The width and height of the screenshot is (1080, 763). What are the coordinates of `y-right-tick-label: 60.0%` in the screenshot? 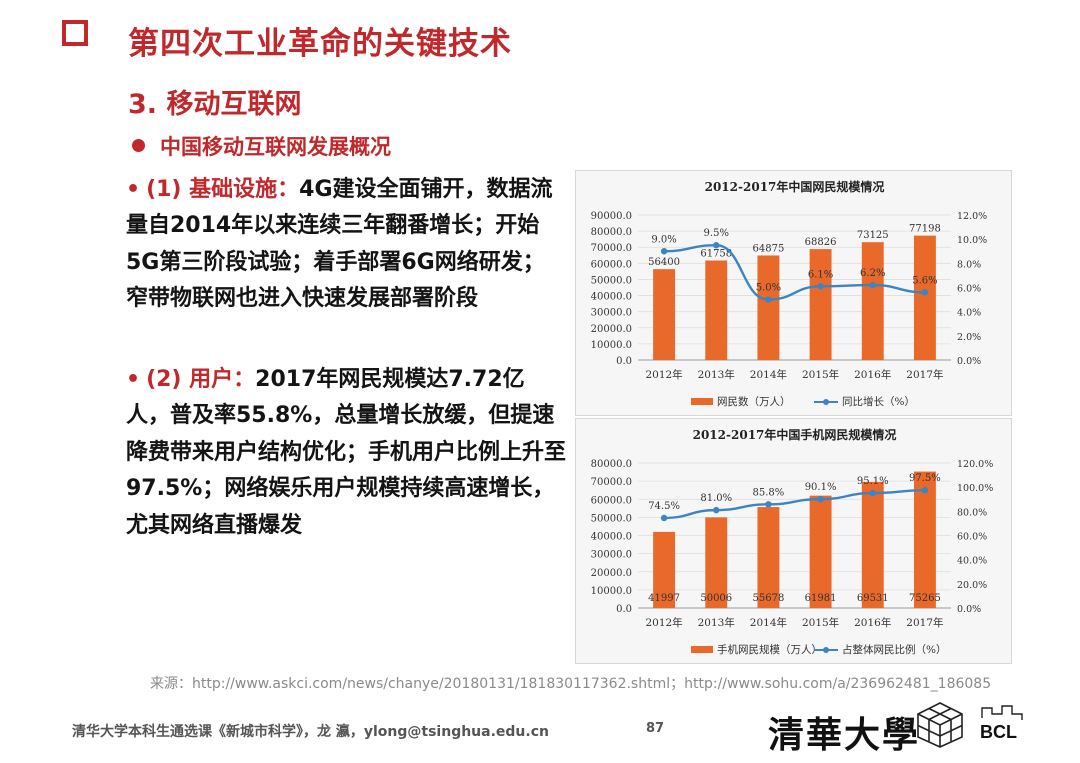 It's located at (972, 537).